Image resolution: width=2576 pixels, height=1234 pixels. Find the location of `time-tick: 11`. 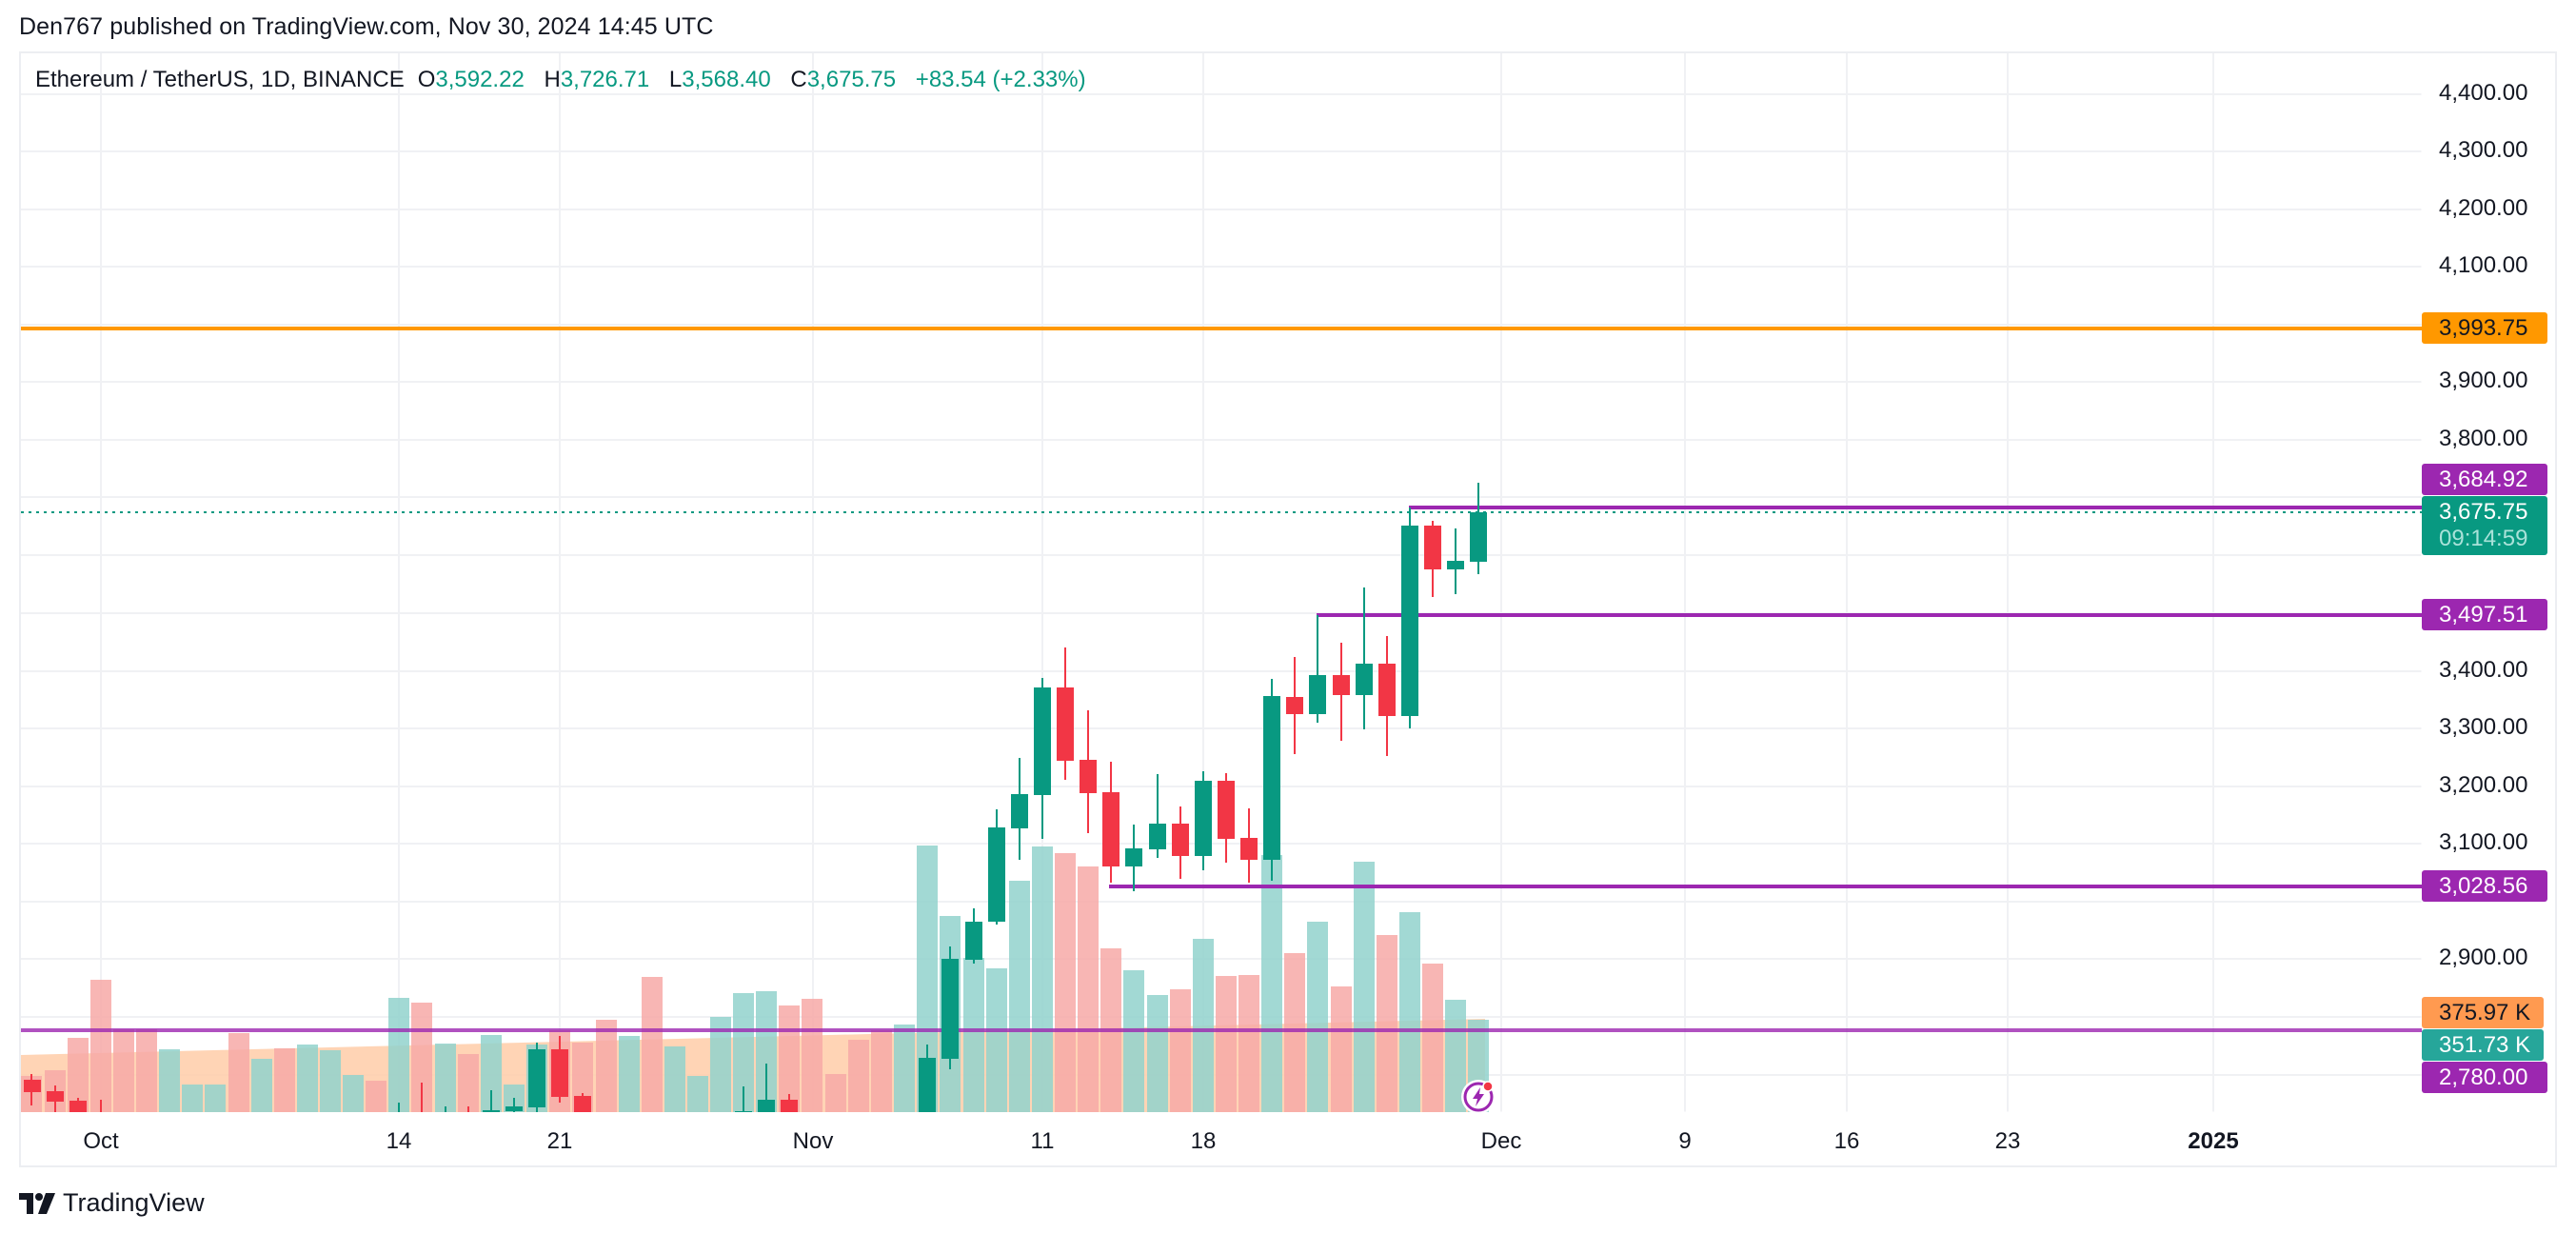

time-tick: 11 is located at coordinates (1042, 1141).